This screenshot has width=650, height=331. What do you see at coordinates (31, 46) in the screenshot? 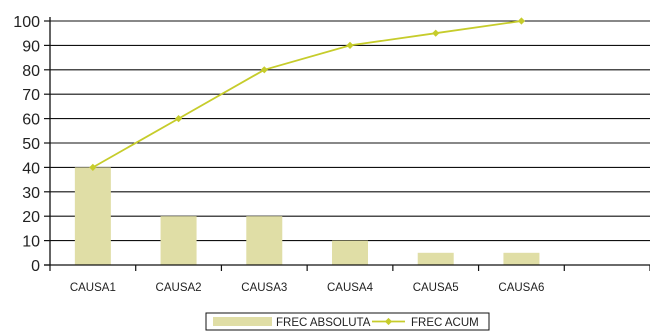
I see `y-tick-label: 90` at bounding box center [31, 46].